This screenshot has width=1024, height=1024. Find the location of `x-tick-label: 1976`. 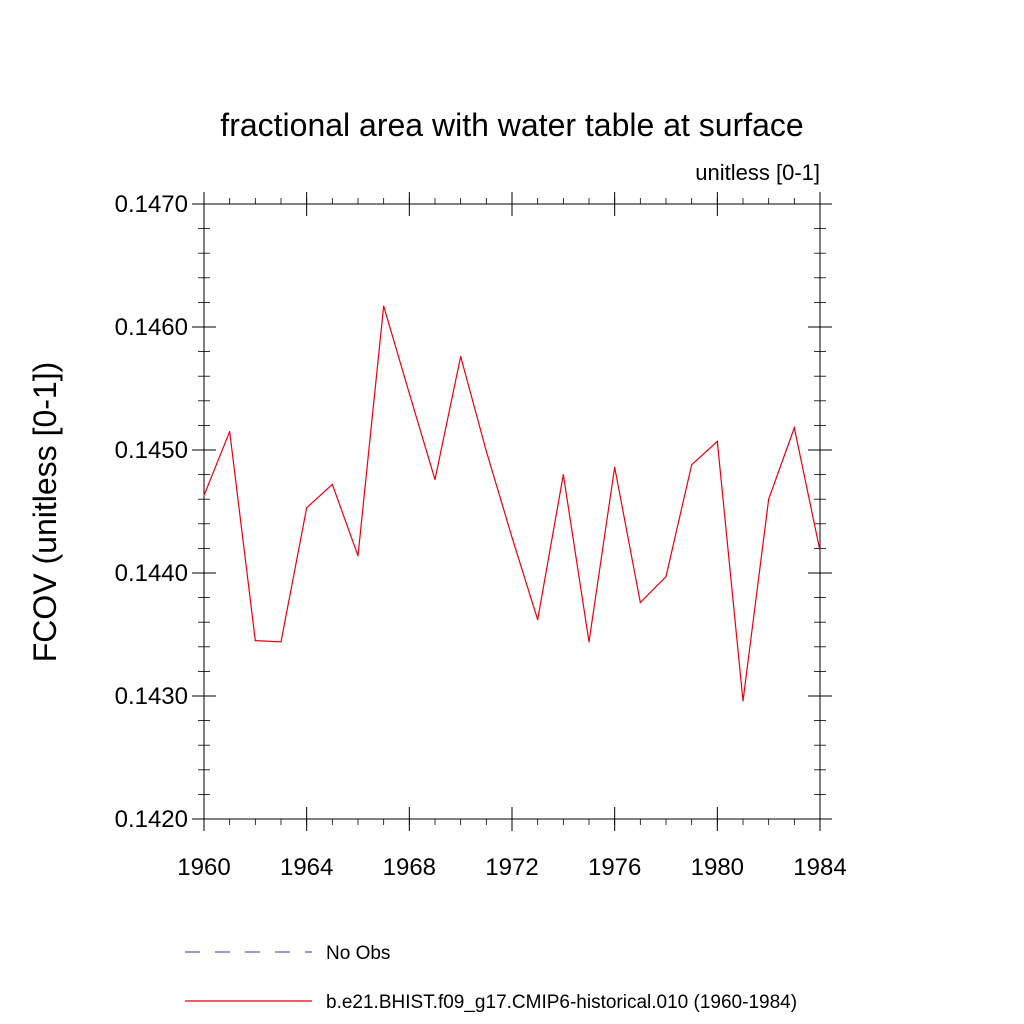

x-tick-label: 1976 is located at coordinates (614, 867).